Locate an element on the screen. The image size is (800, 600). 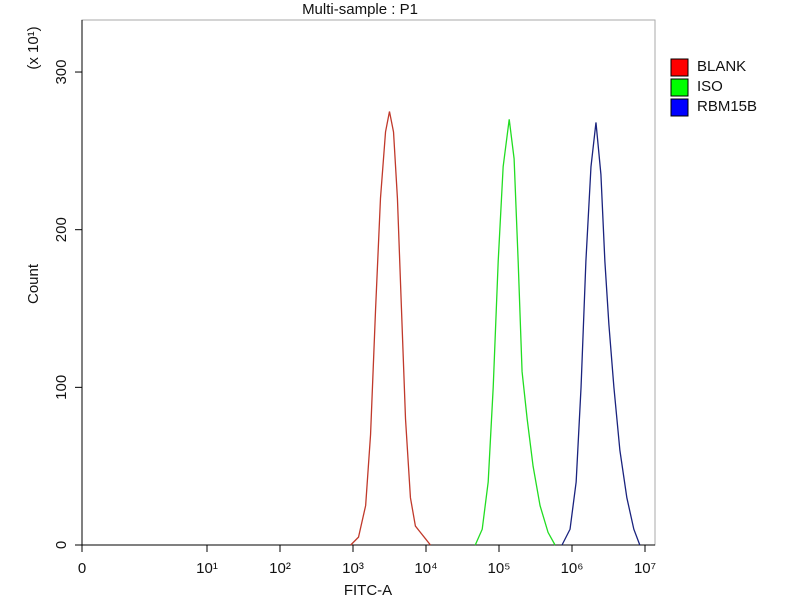
x-tick-label: 10² is located at coordinates (280, 568).